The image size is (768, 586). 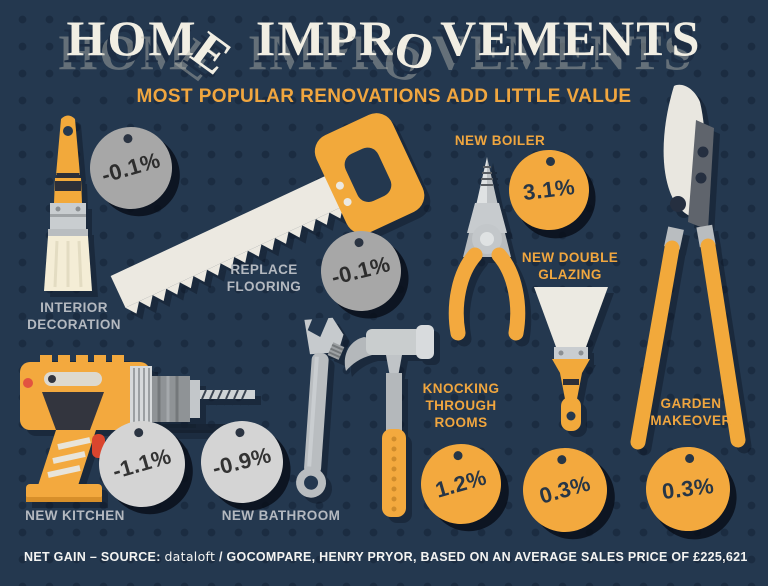 What do you see at coordinates (74, 316) in the screenshot?
I see `label-interior-decoration: INTERIOR DECORATION` at bounding box center [74, 316].